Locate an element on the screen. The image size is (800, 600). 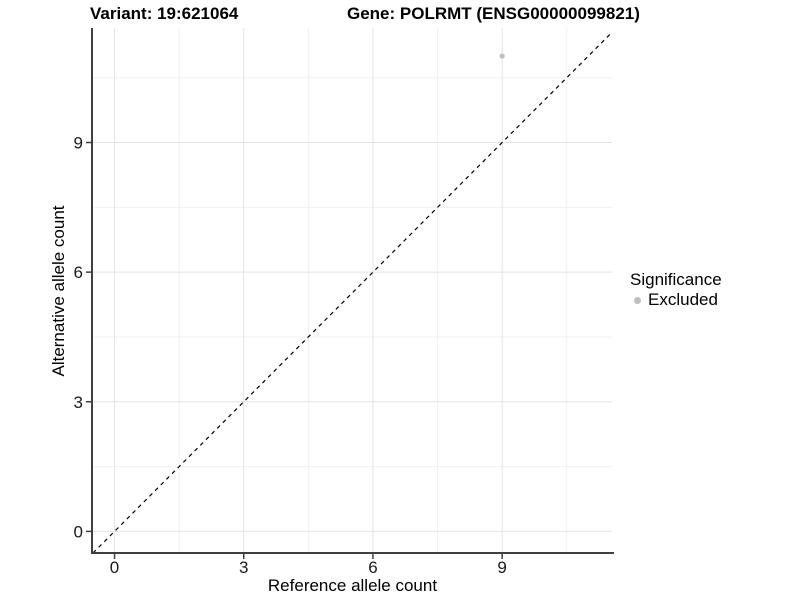
legend-title: Significance is located at coordinates (676, 279).